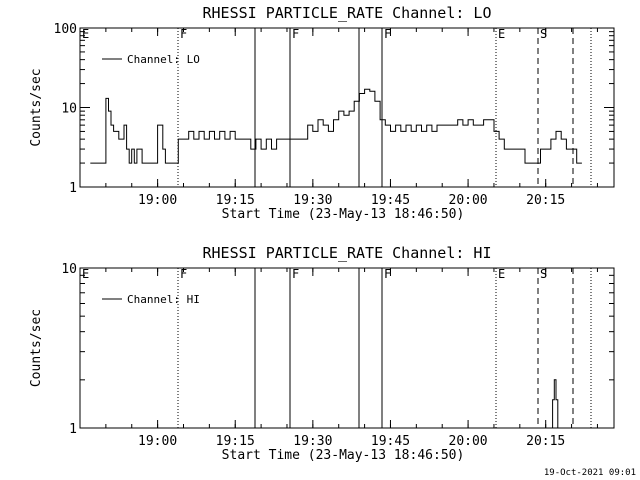 Image resolution: width=640 pixels, height=480 pixels. What do you see at coordinates (65, 29) in the screenshot?
I see `y-tick-label: 100` at bounding box center [65, 29].